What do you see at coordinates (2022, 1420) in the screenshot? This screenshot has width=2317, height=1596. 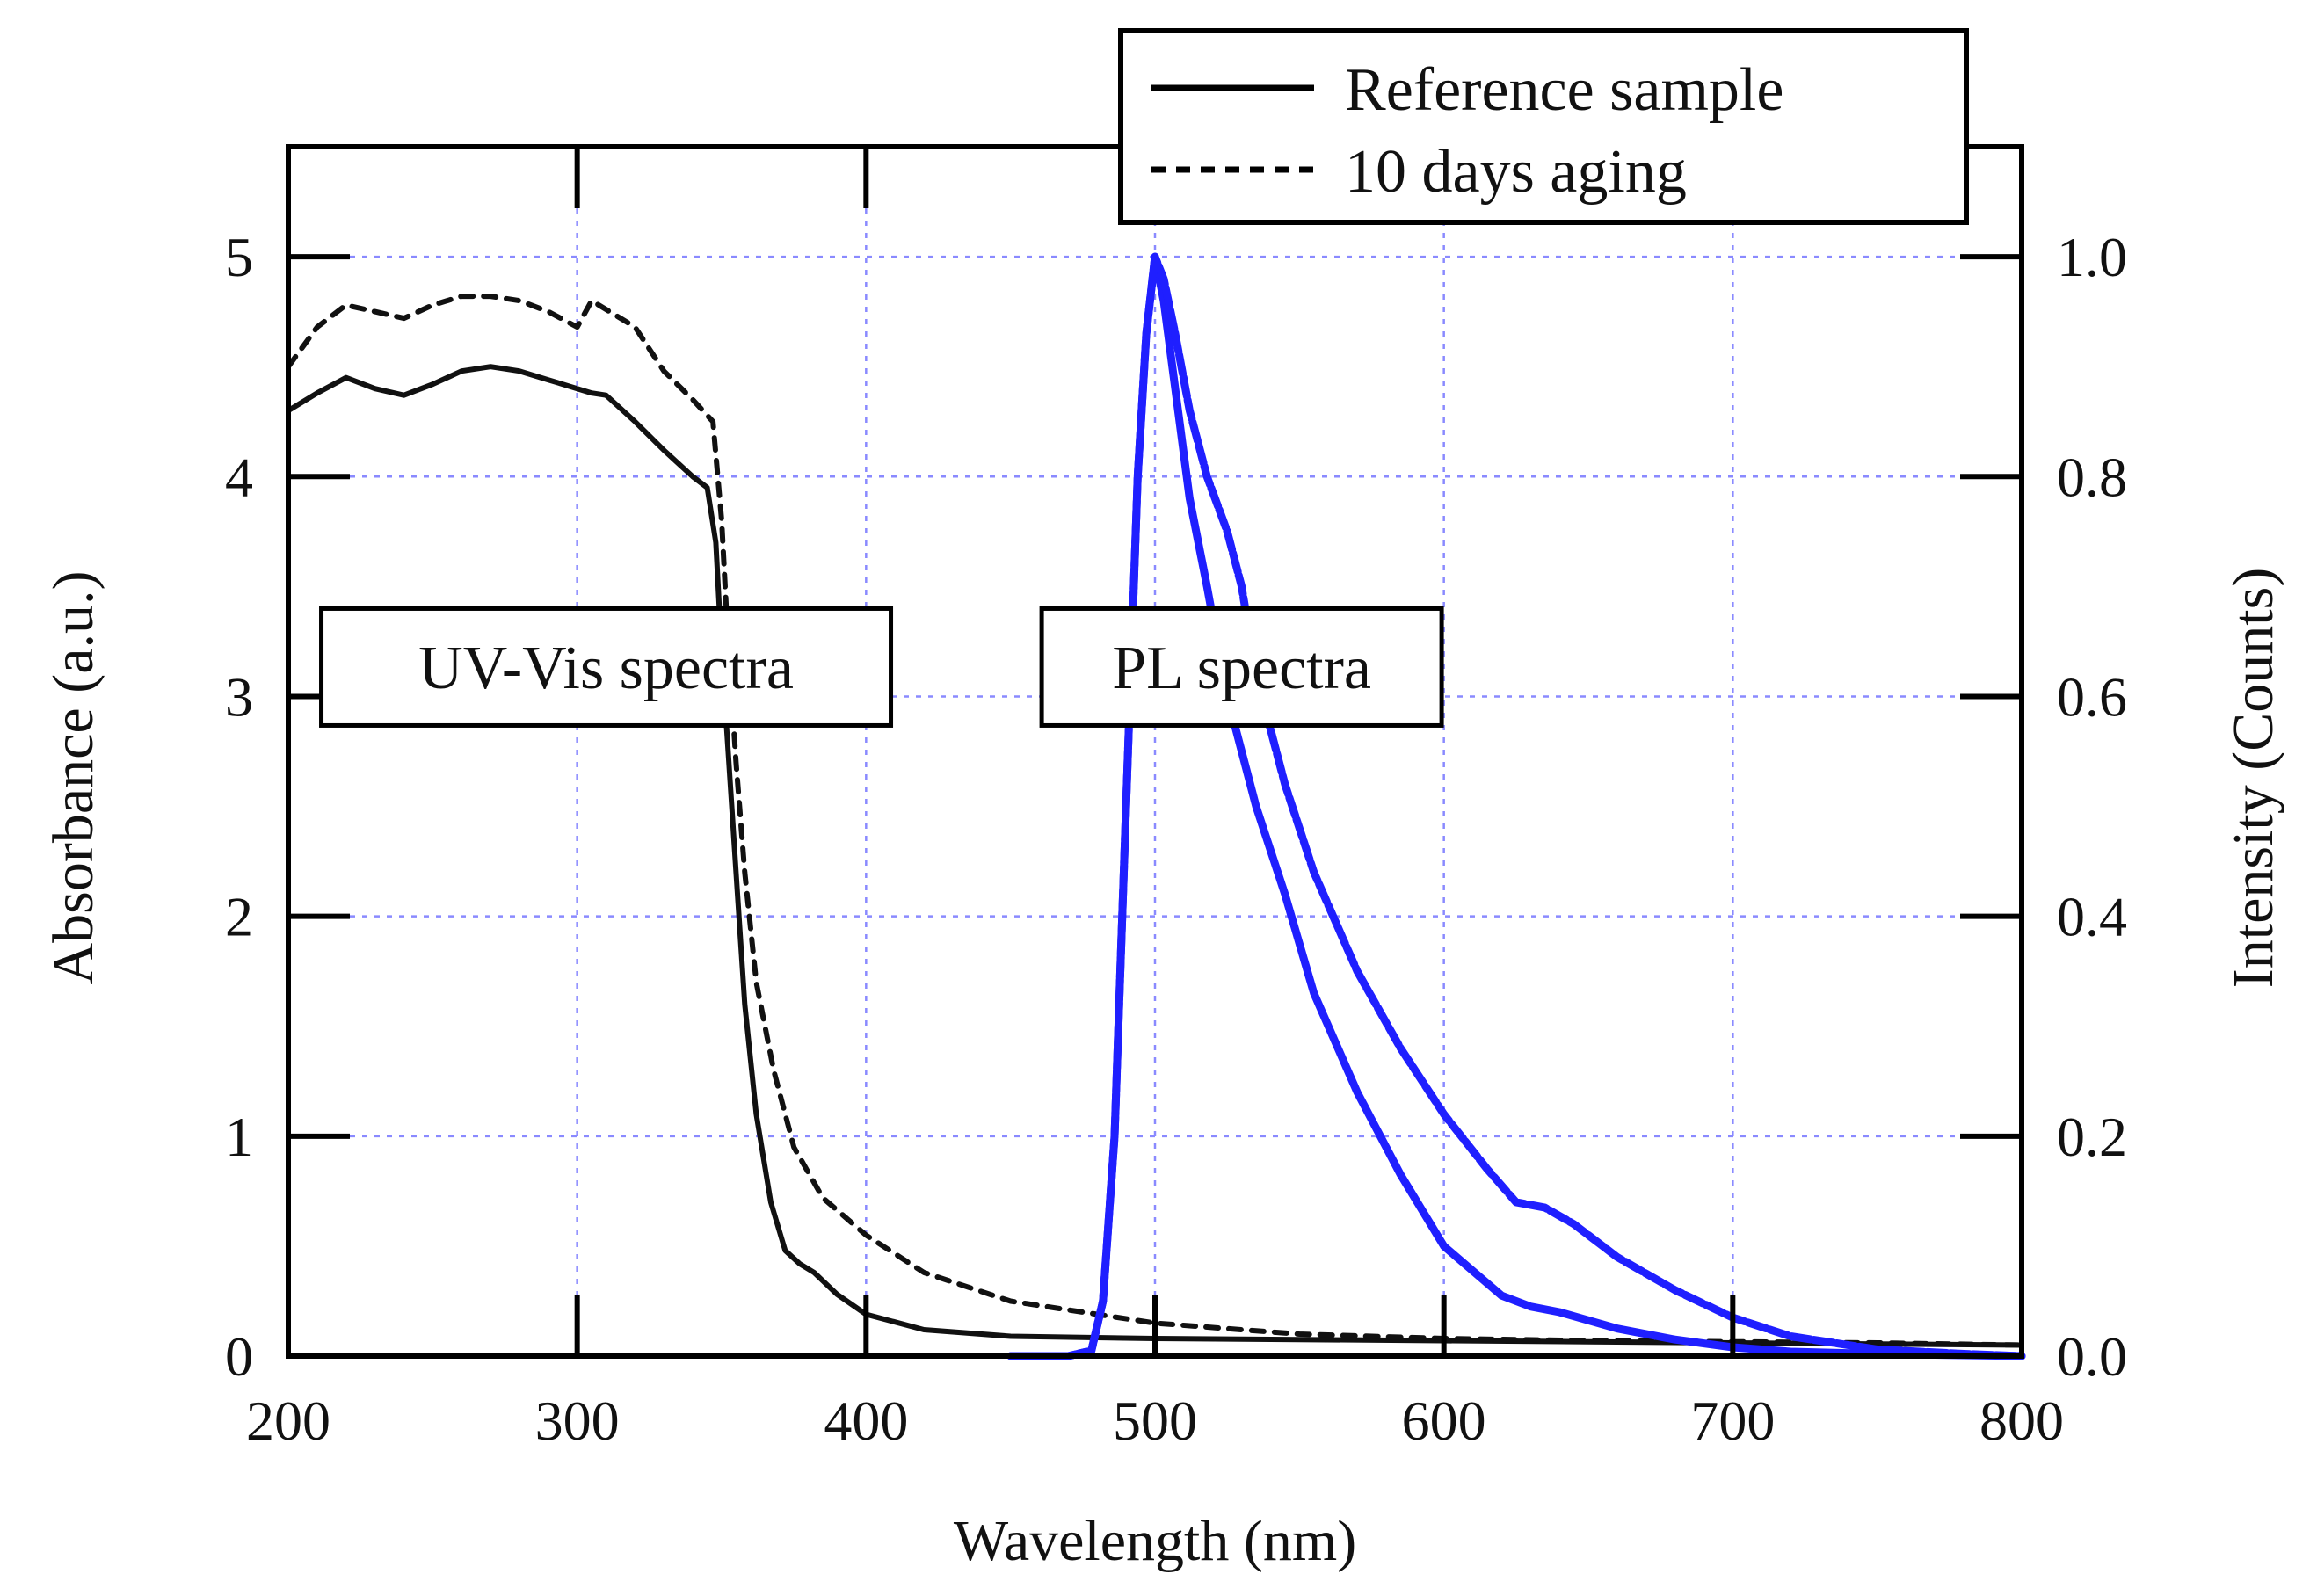 I see `x-tick-label: 800` at bounding box center [2022, 1420].